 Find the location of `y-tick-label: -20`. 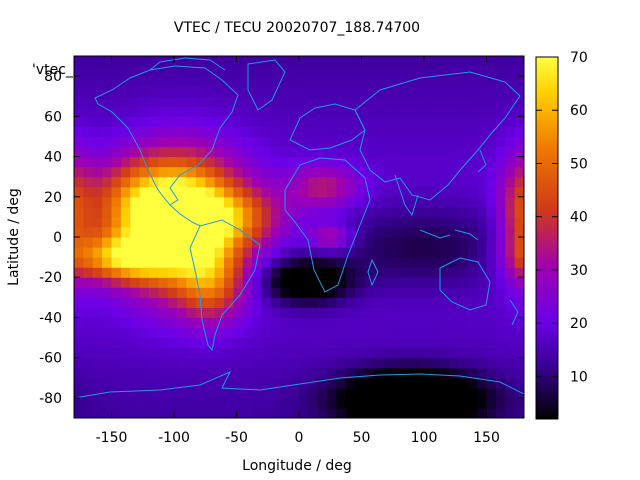

y-tick-label: -20 is located at coordinates (50, 278).